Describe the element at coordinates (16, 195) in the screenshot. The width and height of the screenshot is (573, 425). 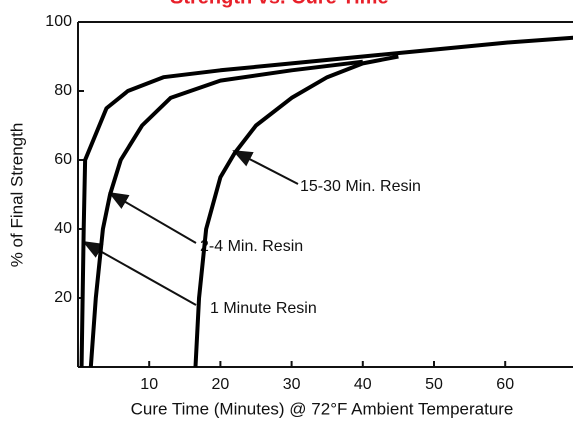
I see `y-axis-label: % of Final Strength` at that location.